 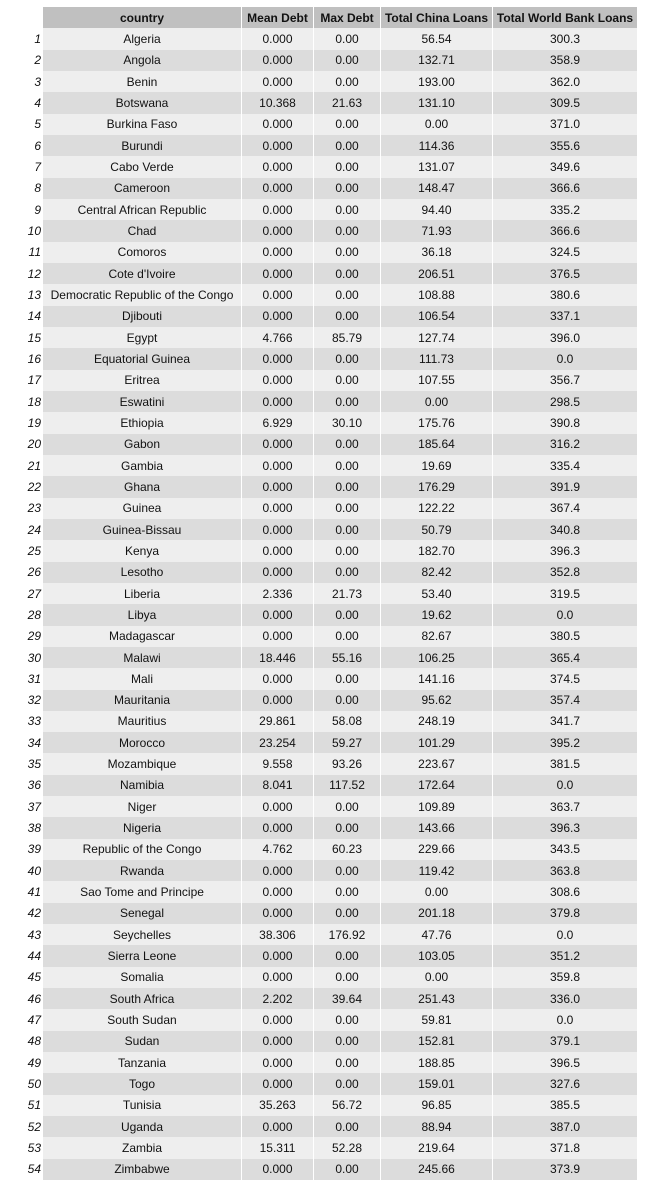 What do you see at coordinates (436, 785) in the screenshot?
I see `total-china-loans-cell: 172.64` at bounding box center [436, 785].